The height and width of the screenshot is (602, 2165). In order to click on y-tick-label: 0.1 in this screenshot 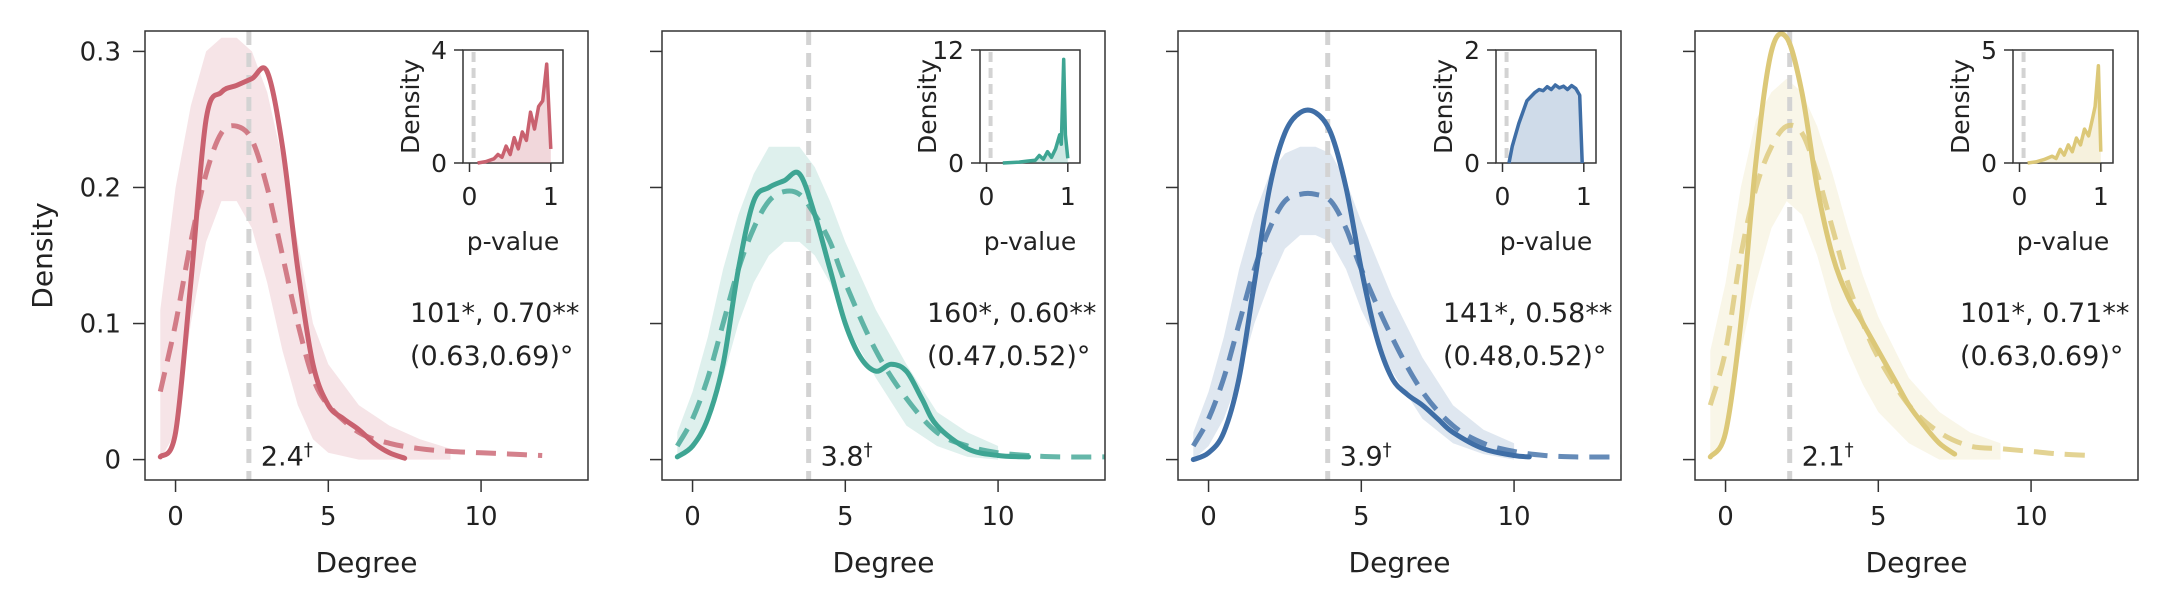, I will do `click(100, 325)`.